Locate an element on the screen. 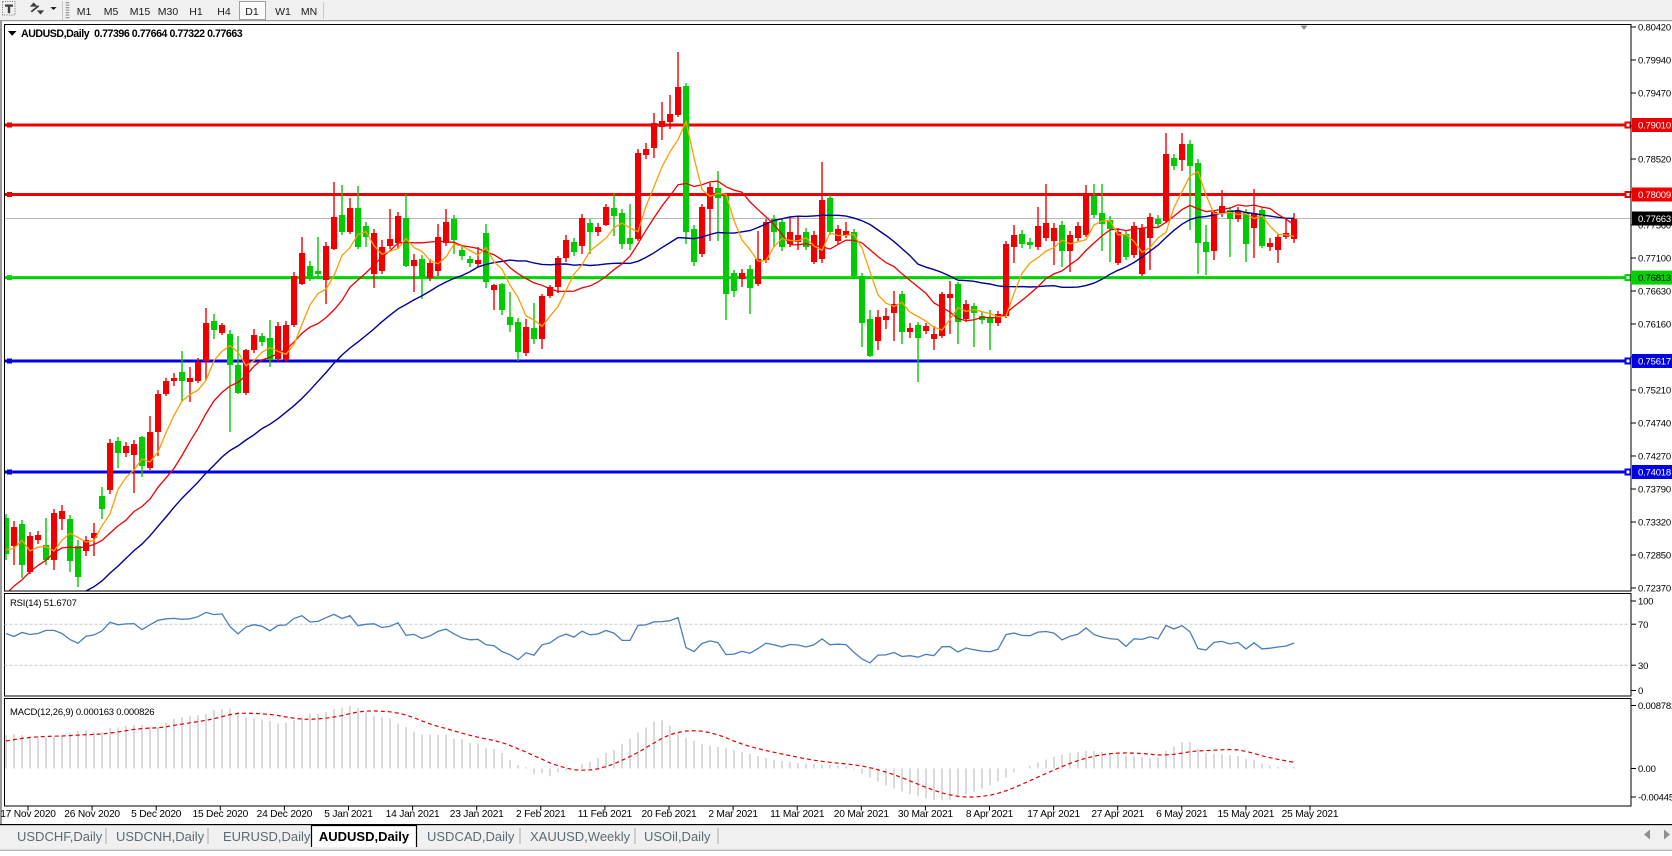  svg-text: 24 Dec 2020 is located at coordinates (285, 814).